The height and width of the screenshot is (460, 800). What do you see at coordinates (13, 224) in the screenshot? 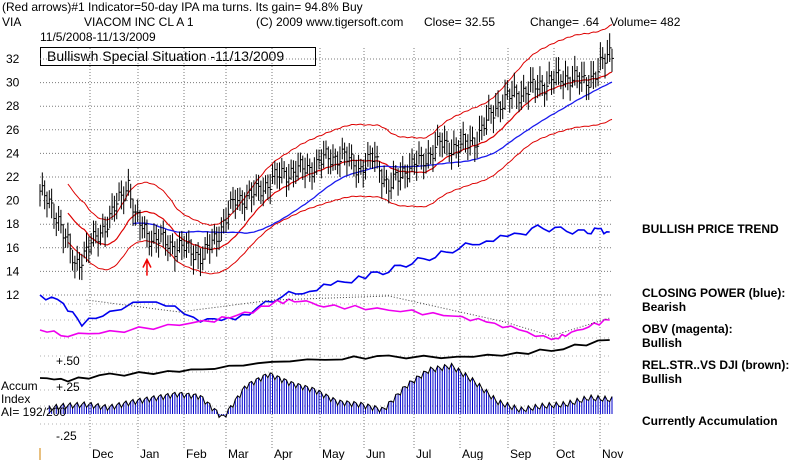
I see `price-tick-label: 18` at bounding box center [13, 224].